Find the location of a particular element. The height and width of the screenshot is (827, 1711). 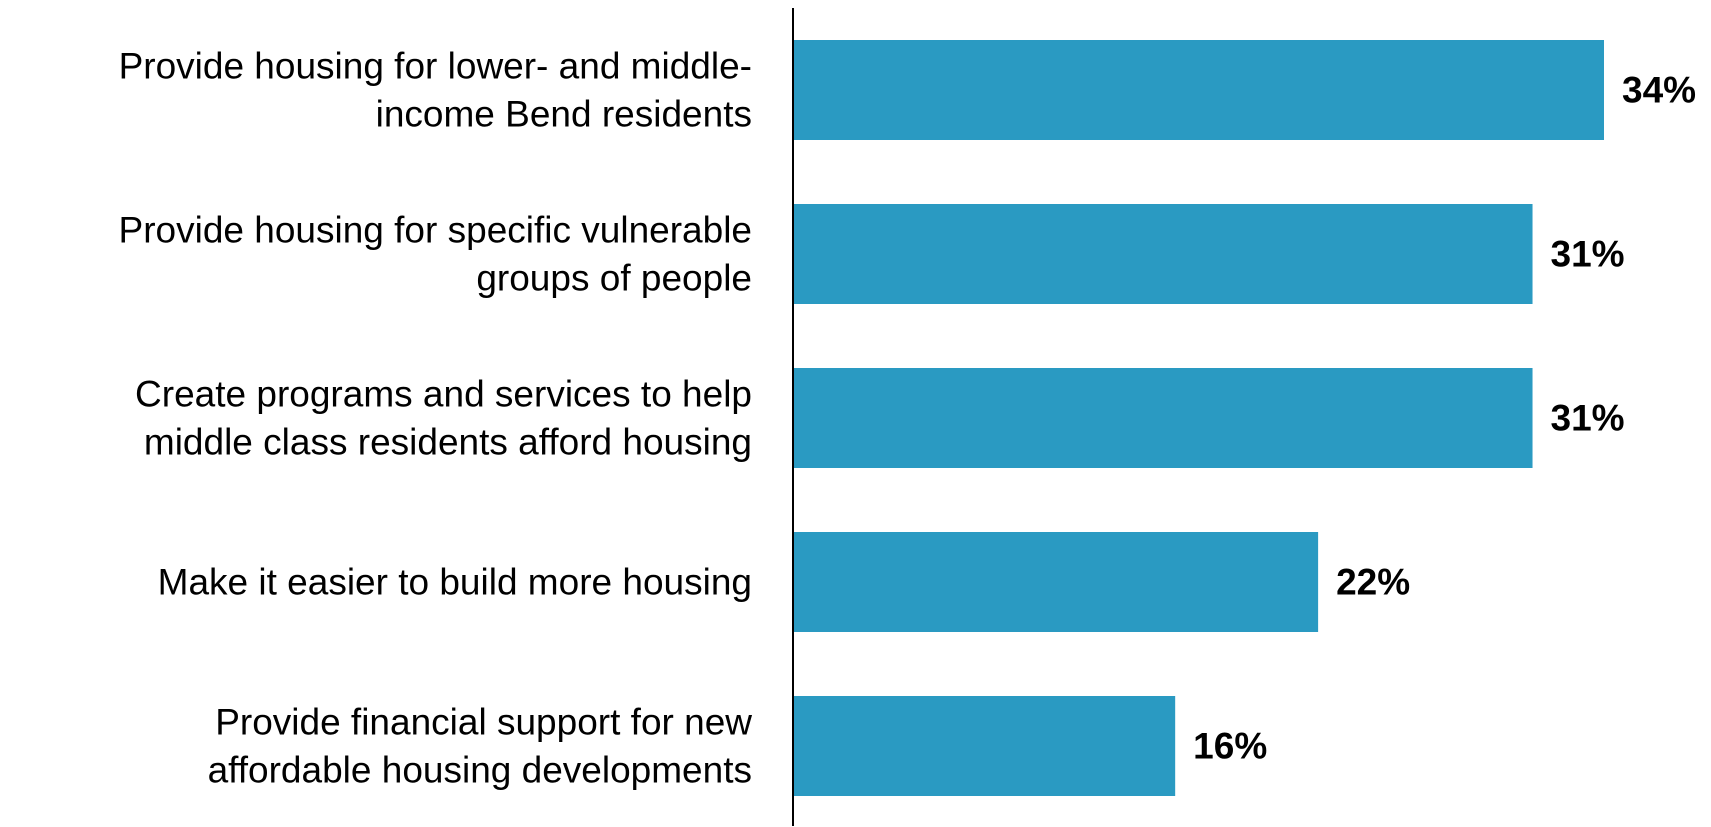

category-label-line: income Bend residents is located at coordinates (564, 114).